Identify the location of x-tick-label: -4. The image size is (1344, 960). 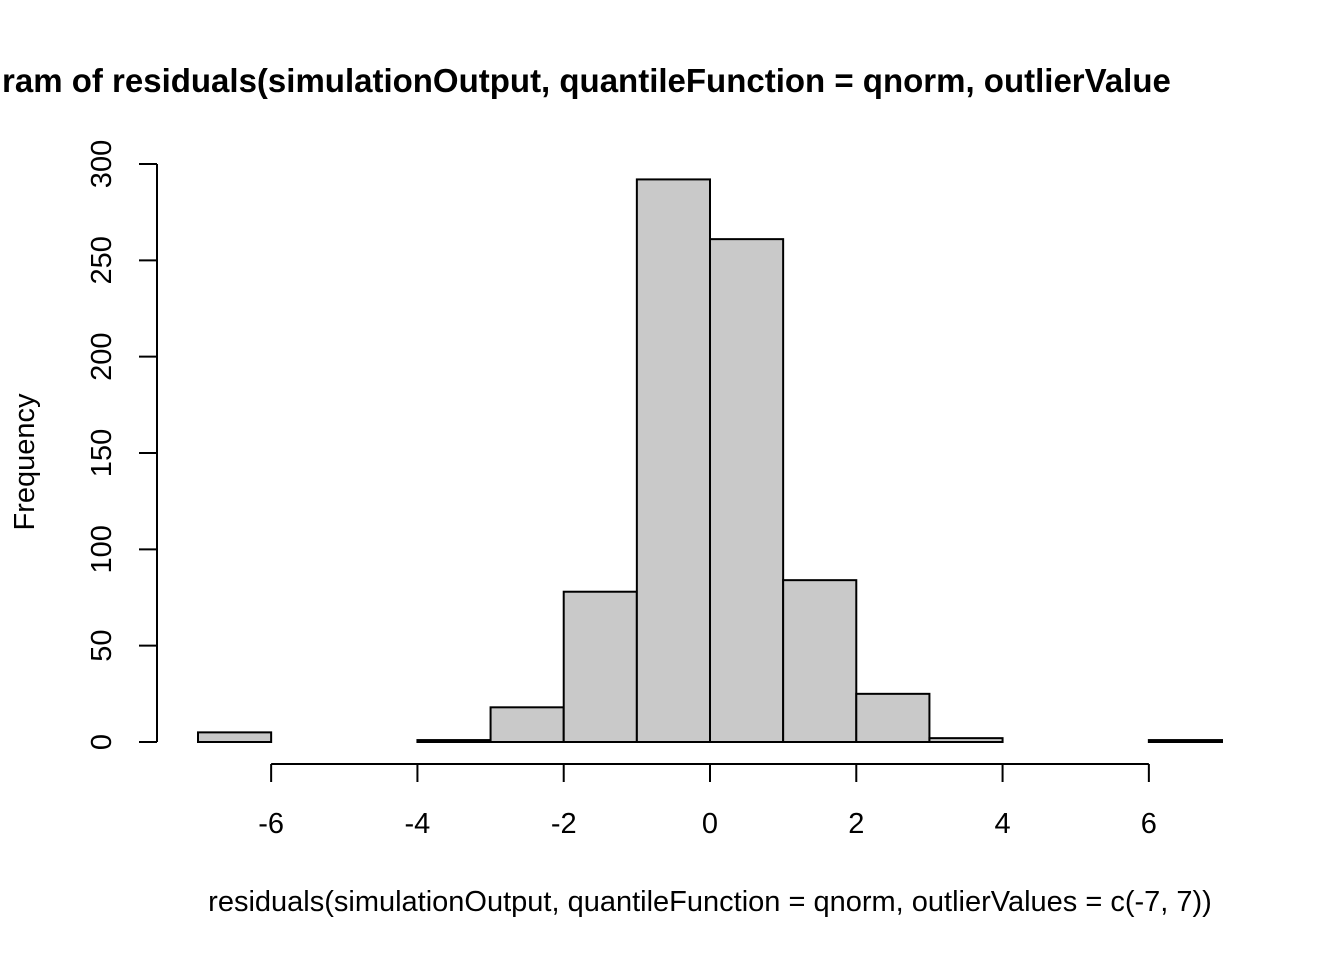
(418, 824).